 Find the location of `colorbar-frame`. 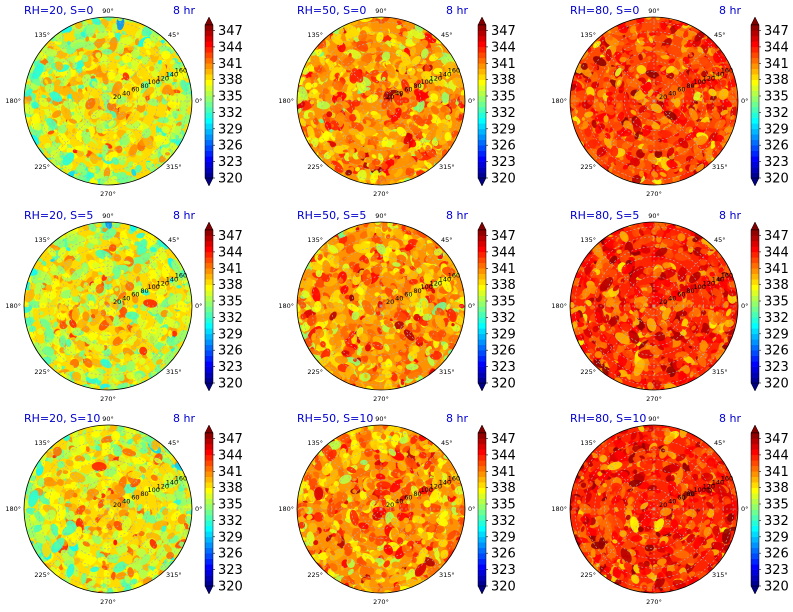

colorbar-frame is located at coordinates (209, 101).